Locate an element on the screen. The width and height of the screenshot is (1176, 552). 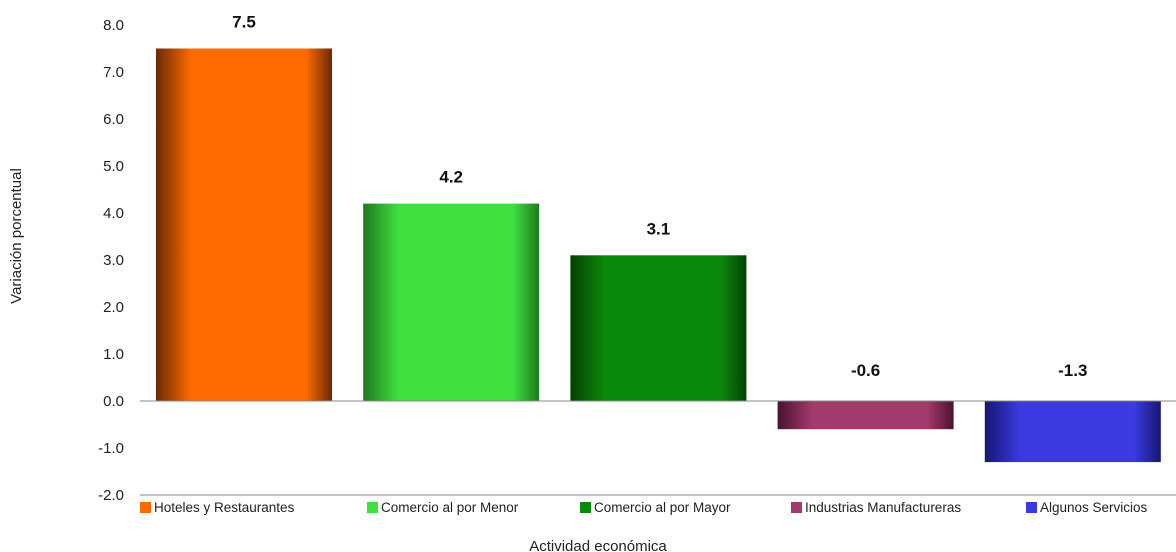
data-label: -1.3 is located at coordinates (1072, 370).